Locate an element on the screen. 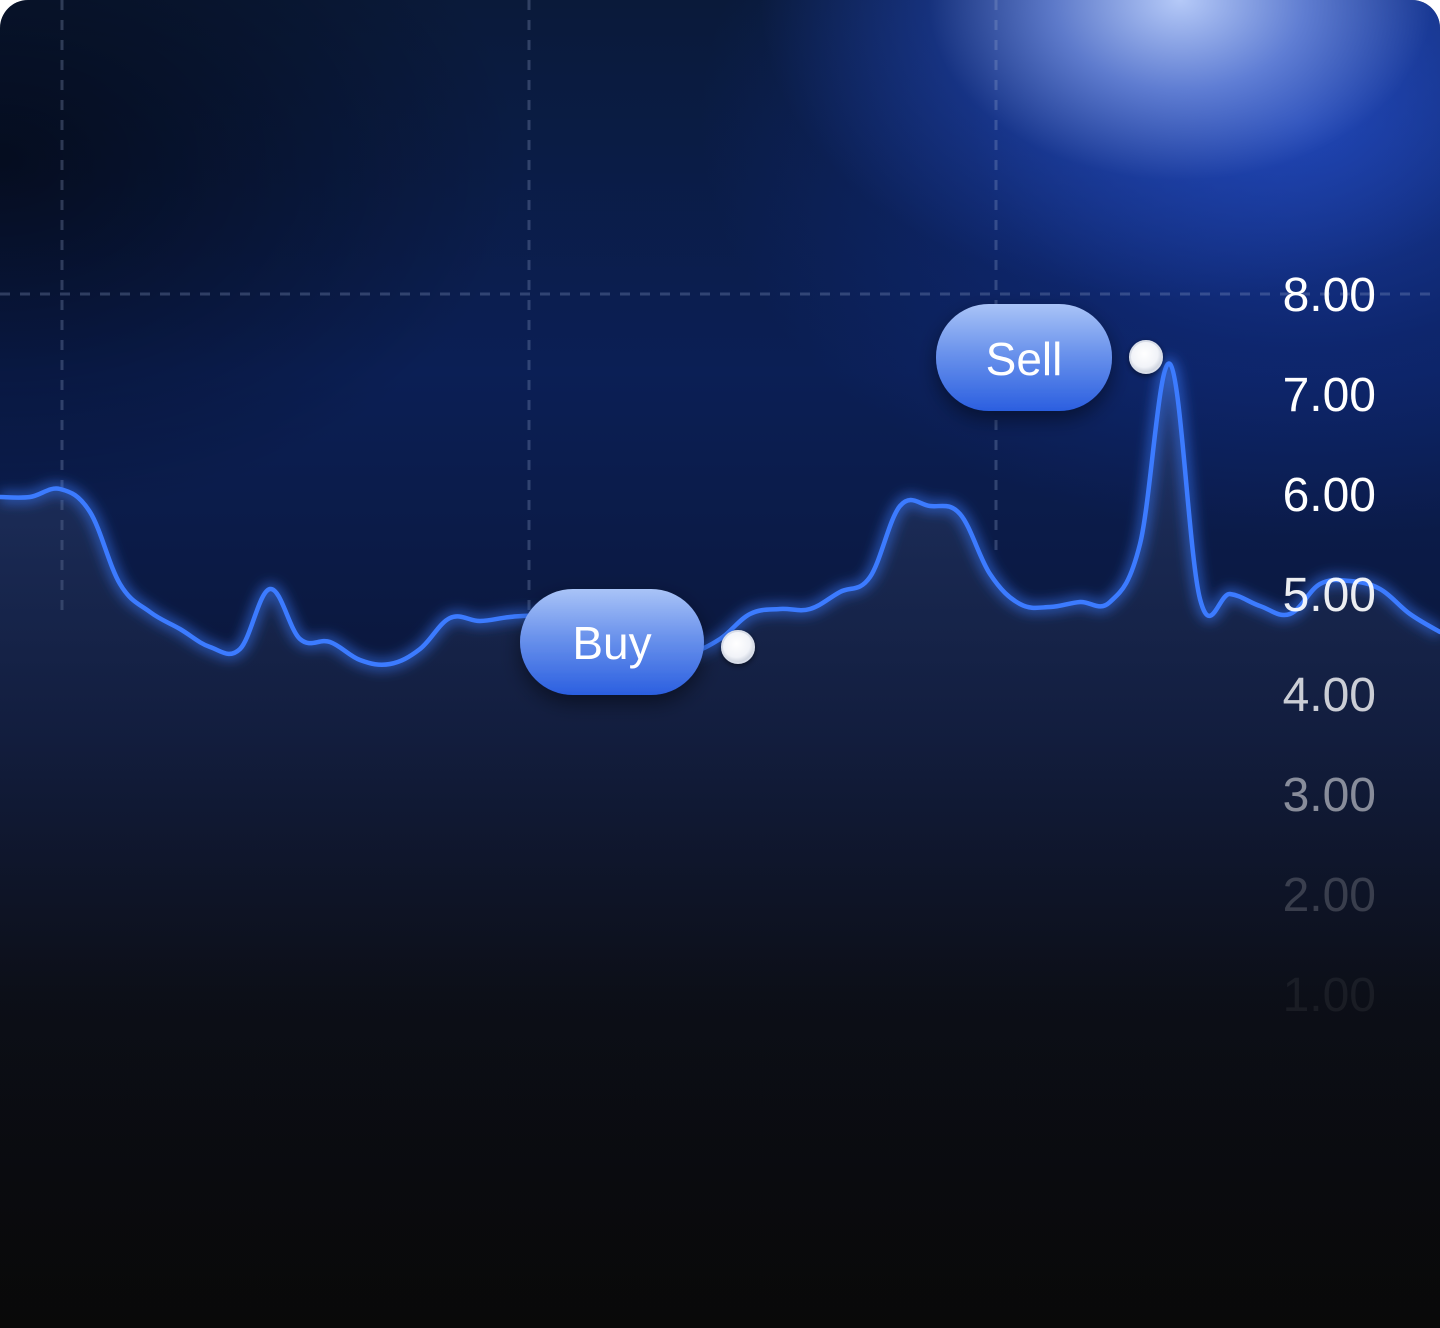 The image size is (1440, 1328). buy-button-label: Buy is located at coordinates (611, 643).